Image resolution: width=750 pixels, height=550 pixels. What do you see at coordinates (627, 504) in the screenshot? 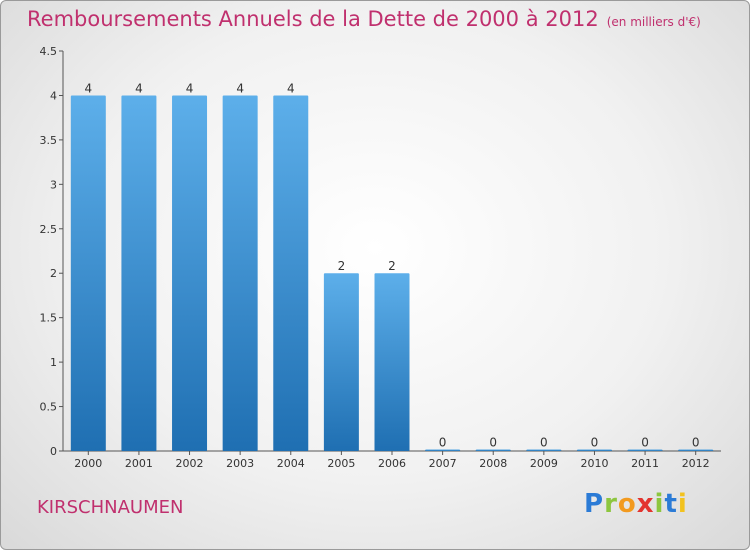
I see `logo-letter: o` at bounding box center [627, 504].